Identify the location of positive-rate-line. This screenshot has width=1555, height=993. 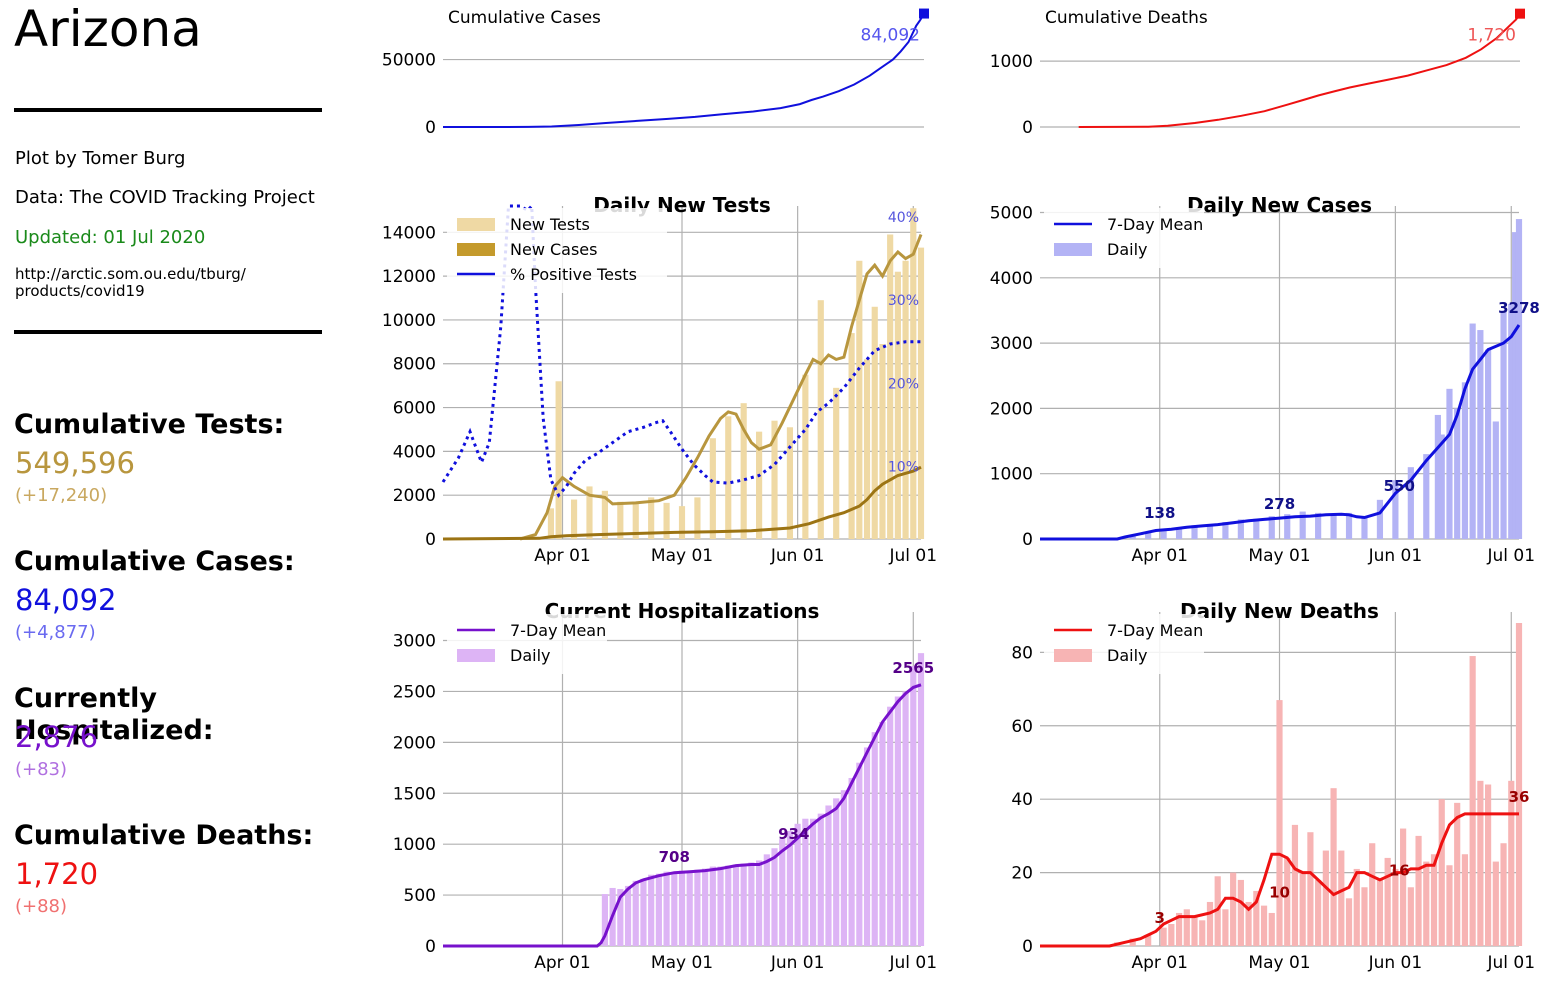
(681, 350).